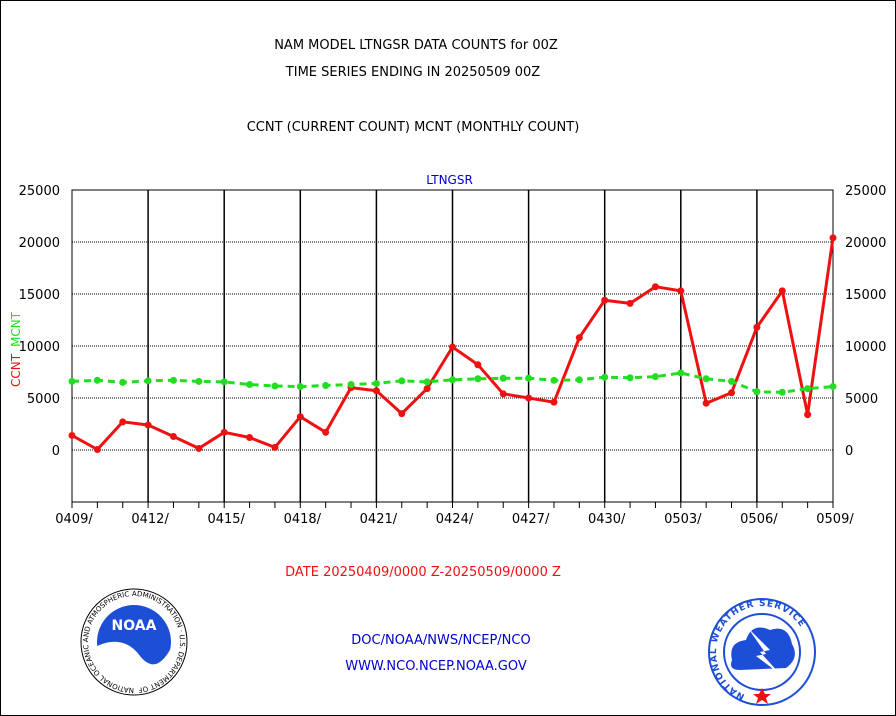 This screenshot has width=896, height=716. Describe the element at coordinates (861, 399) in the screenshot. I see `y-tick-label-right: 5000` at that location.